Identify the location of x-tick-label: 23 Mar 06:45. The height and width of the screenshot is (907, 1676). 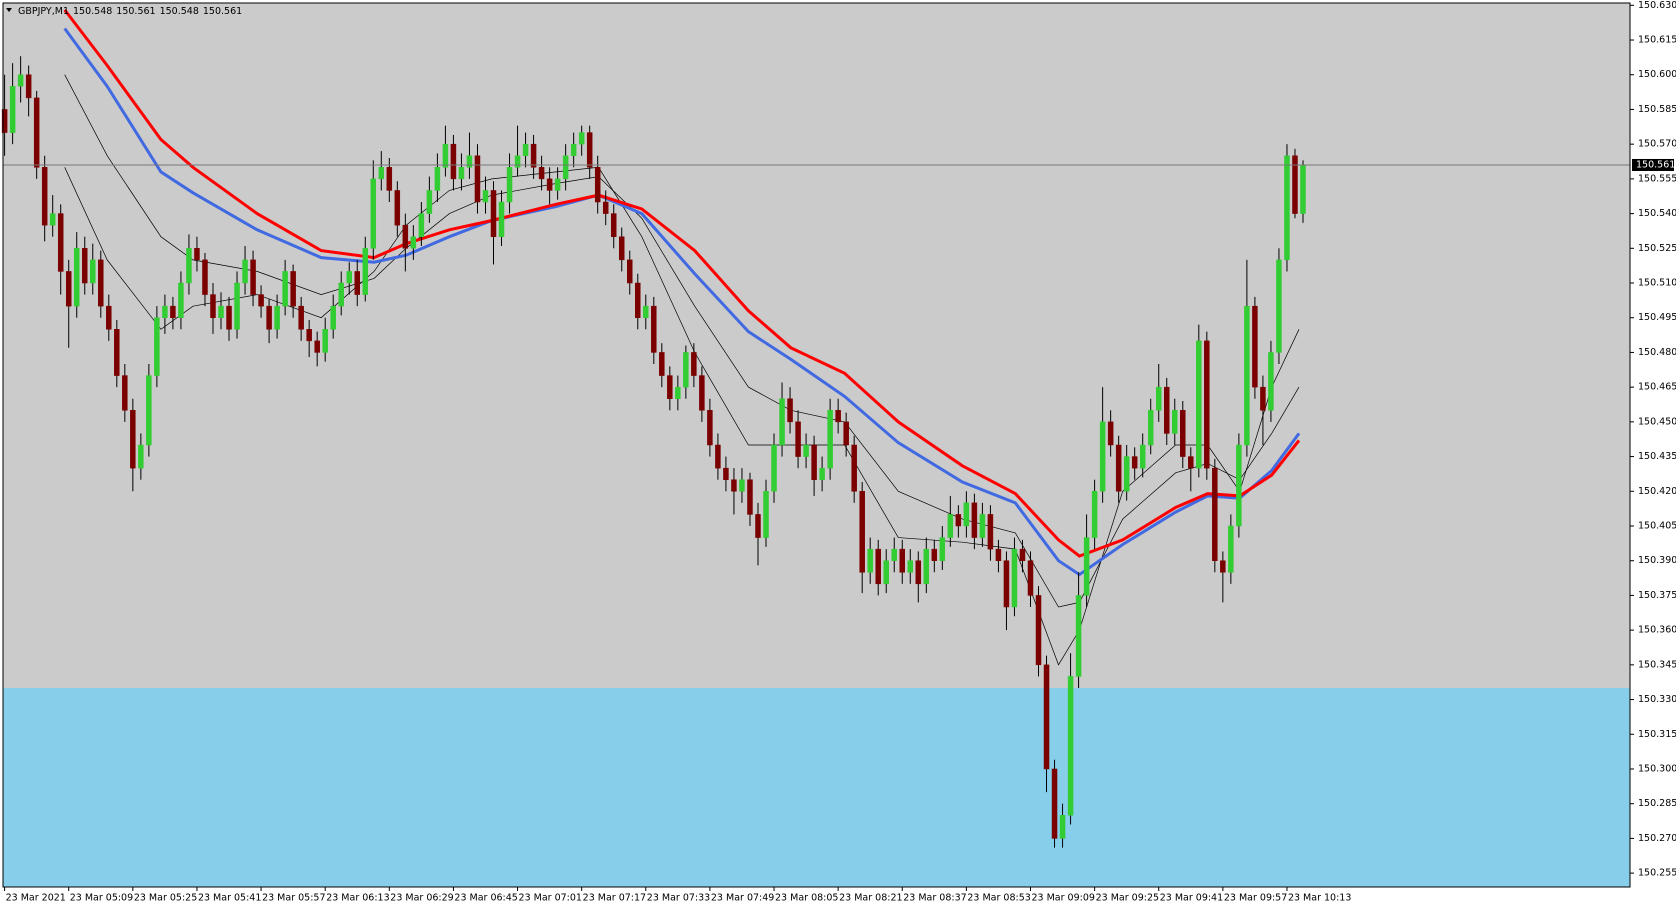
(485, 898).